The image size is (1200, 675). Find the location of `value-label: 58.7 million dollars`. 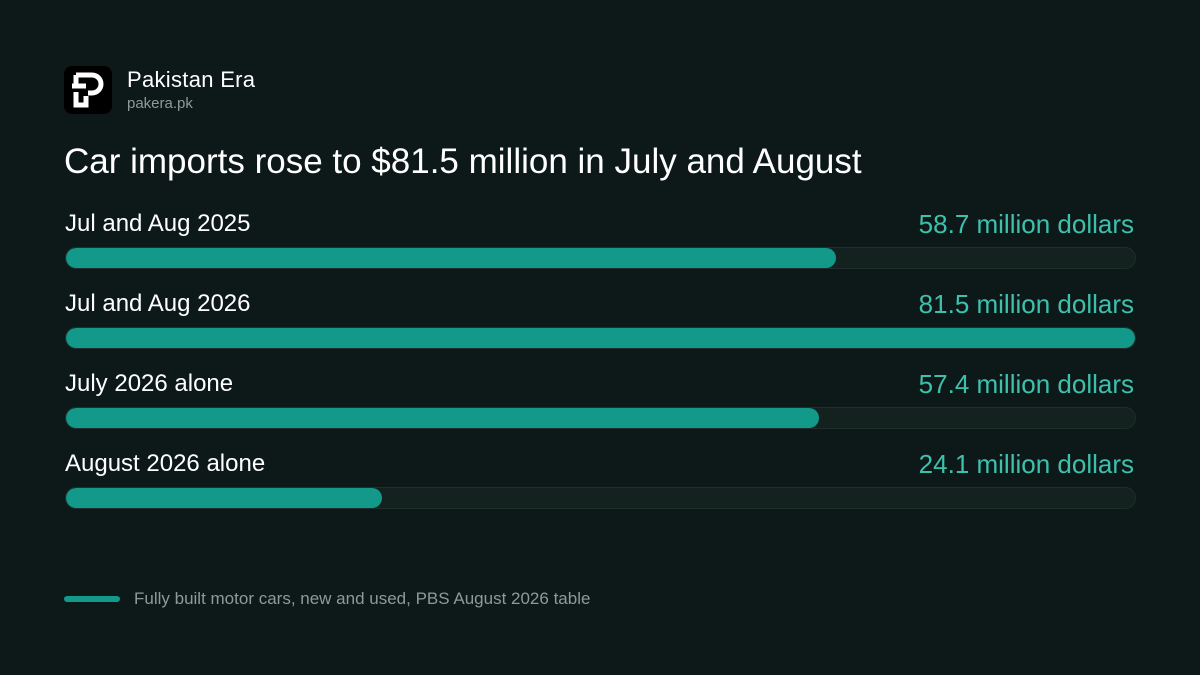

value-label: 58.7 million dollars is located at coordinates (1026, 224).